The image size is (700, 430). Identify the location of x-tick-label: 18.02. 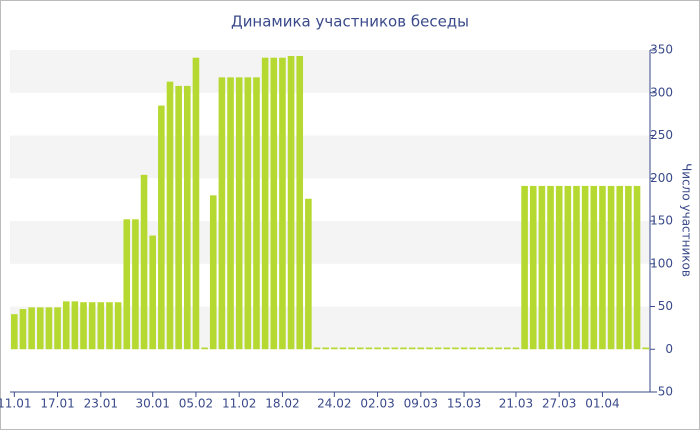
(282, 404).